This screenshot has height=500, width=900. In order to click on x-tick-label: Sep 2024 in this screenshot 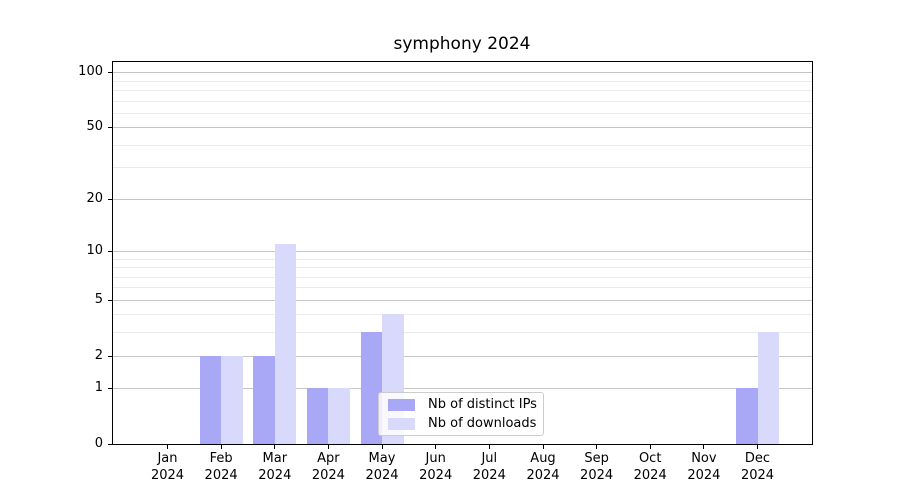, I will do `click(597, 467)`.